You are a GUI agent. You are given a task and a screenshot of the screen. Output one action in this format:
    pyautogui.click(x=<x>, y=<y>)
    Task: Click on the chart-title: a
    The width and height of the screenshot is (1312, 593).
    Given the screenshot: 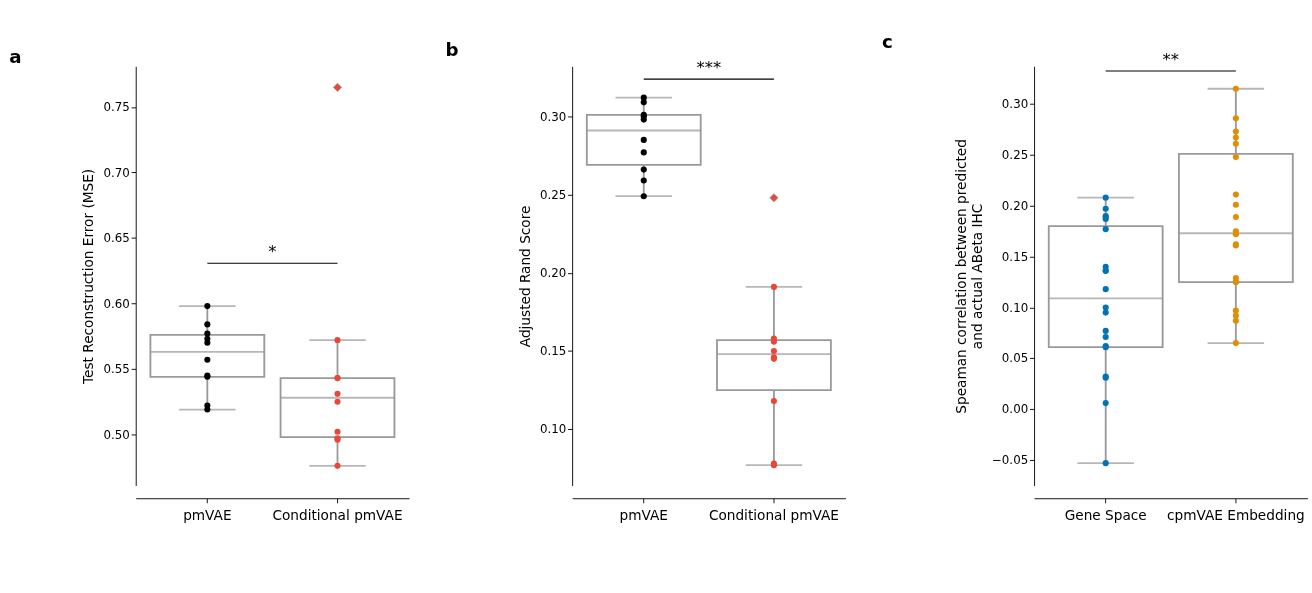 What is the action you would take?
    pyautogui.click(x=15, y=56)
    